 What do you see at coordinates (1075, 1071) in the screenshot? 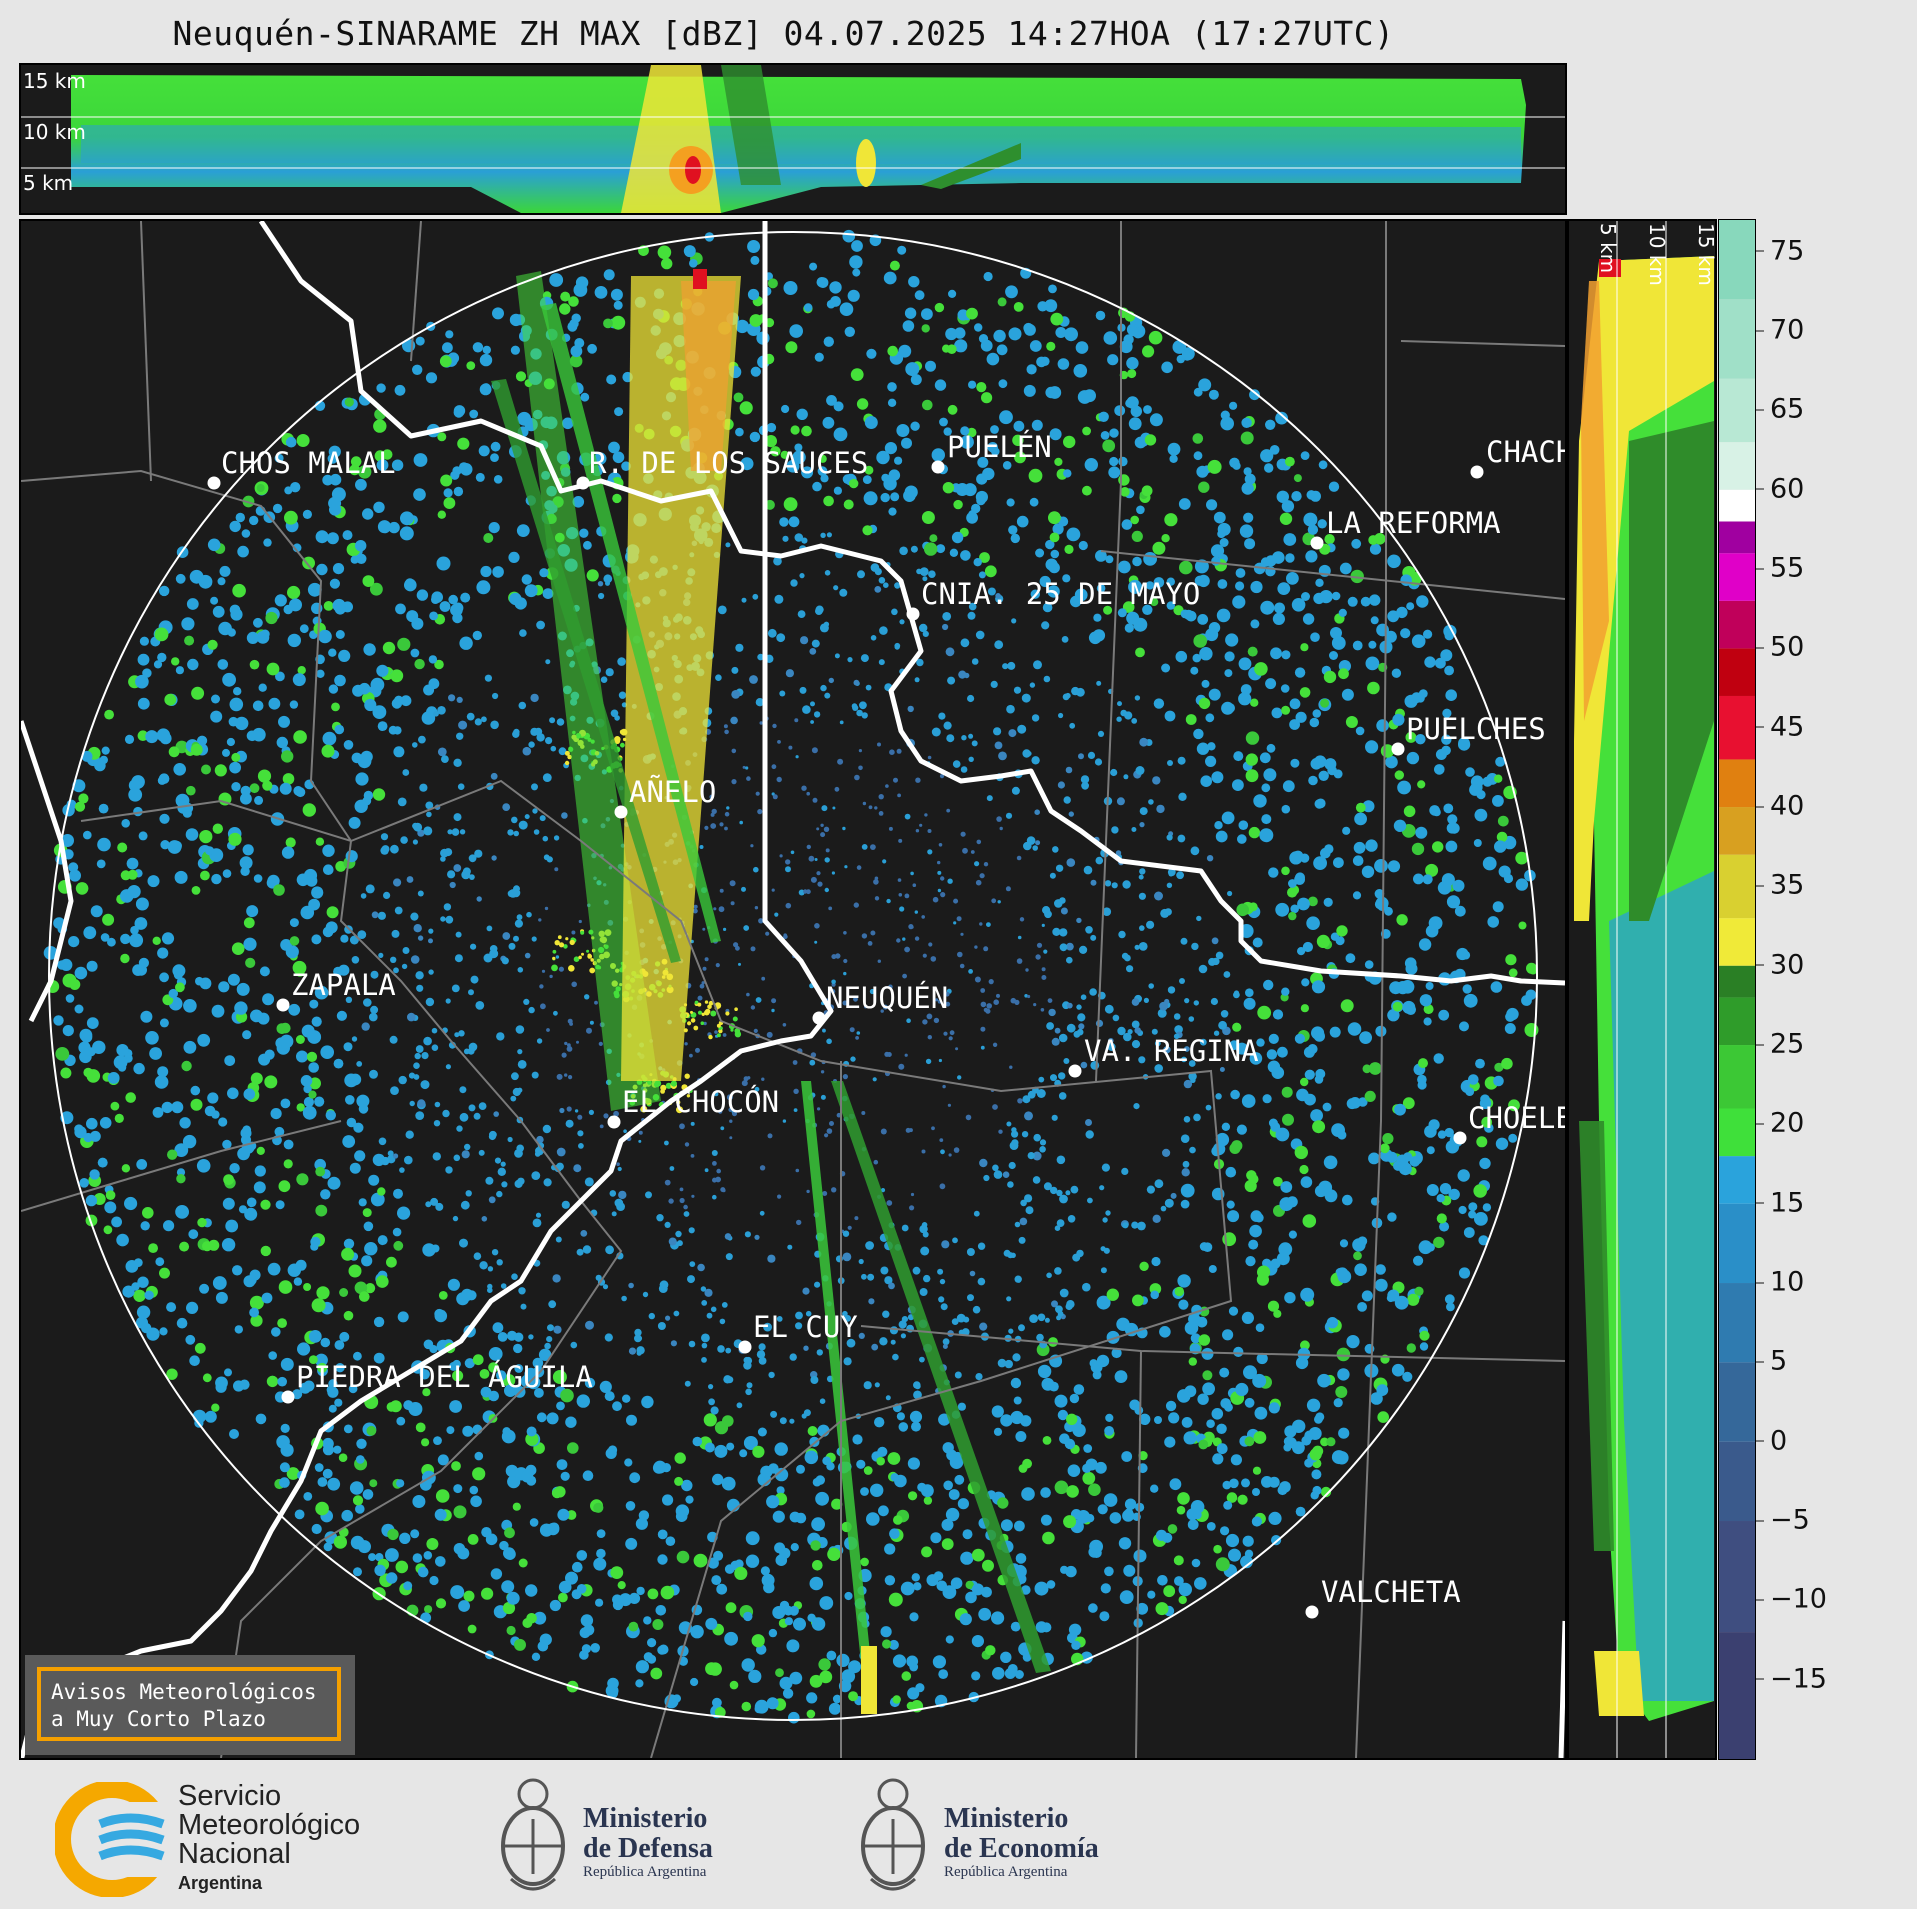
I see `city-dot-villa-regina` at bounding box center [1075, 1071].